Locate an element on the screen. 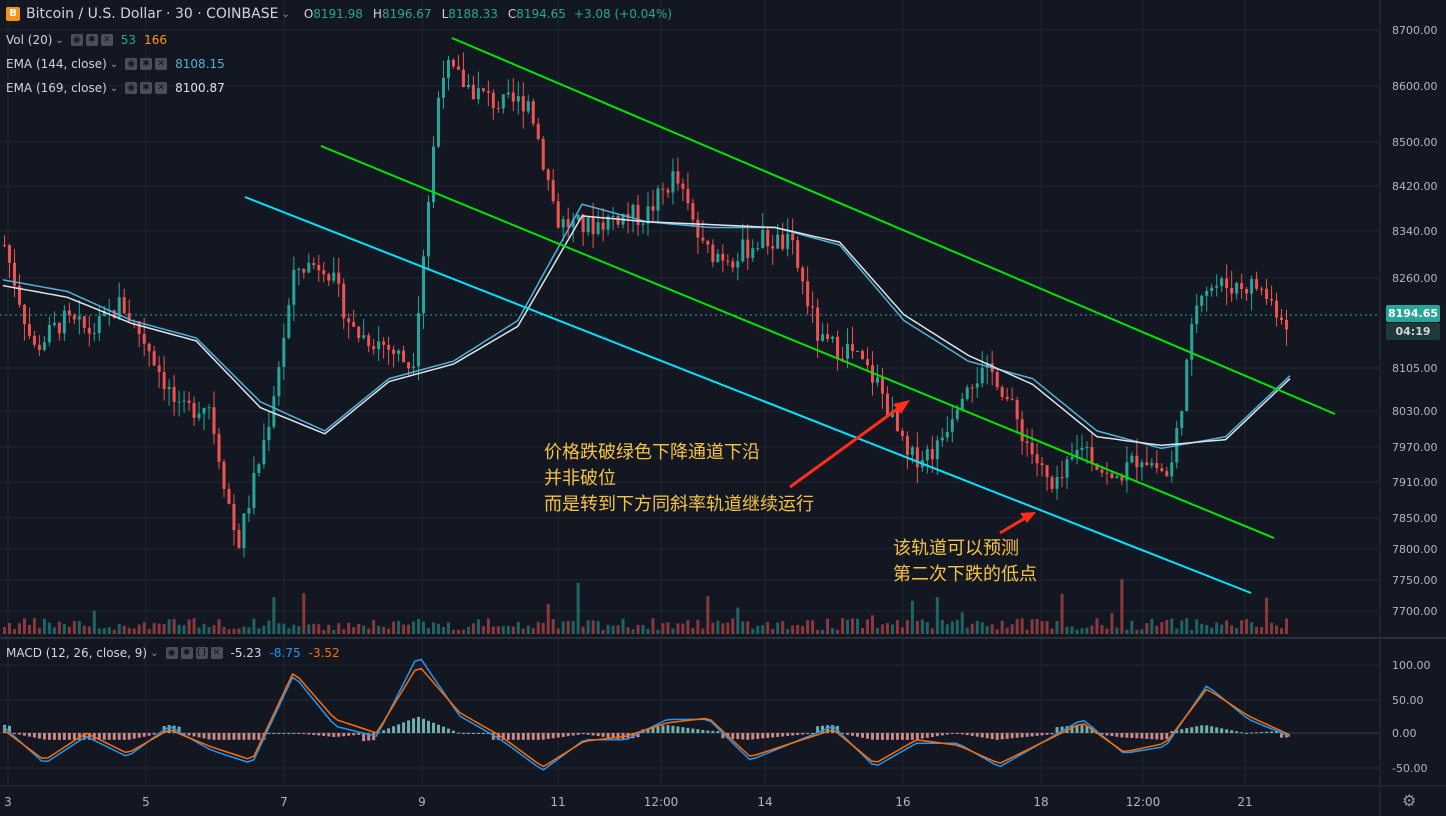 Image resolution: width=1446 pixels, height=816 pixels. ema144-legend: EMA (144, close) ⌄ ◉ ✱ ✕ 8108.15 is located at coordinates (115, 64).